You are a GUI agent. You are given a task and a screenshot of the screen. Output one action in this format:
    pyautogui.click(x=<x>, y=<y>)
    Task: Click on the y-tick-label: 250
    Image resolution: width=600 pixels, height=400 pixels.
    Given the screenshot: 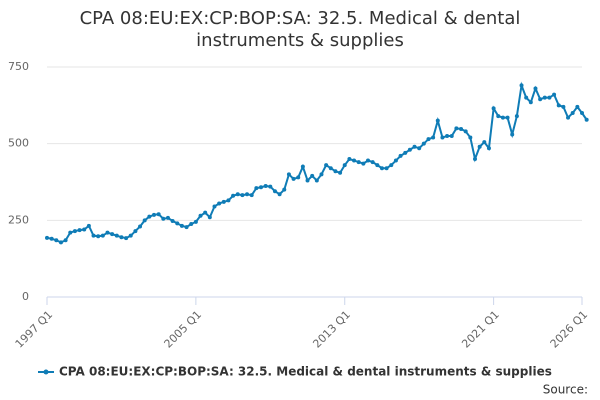 What is the action you would take?
    pyautogui.click(x=18, y=219)
    